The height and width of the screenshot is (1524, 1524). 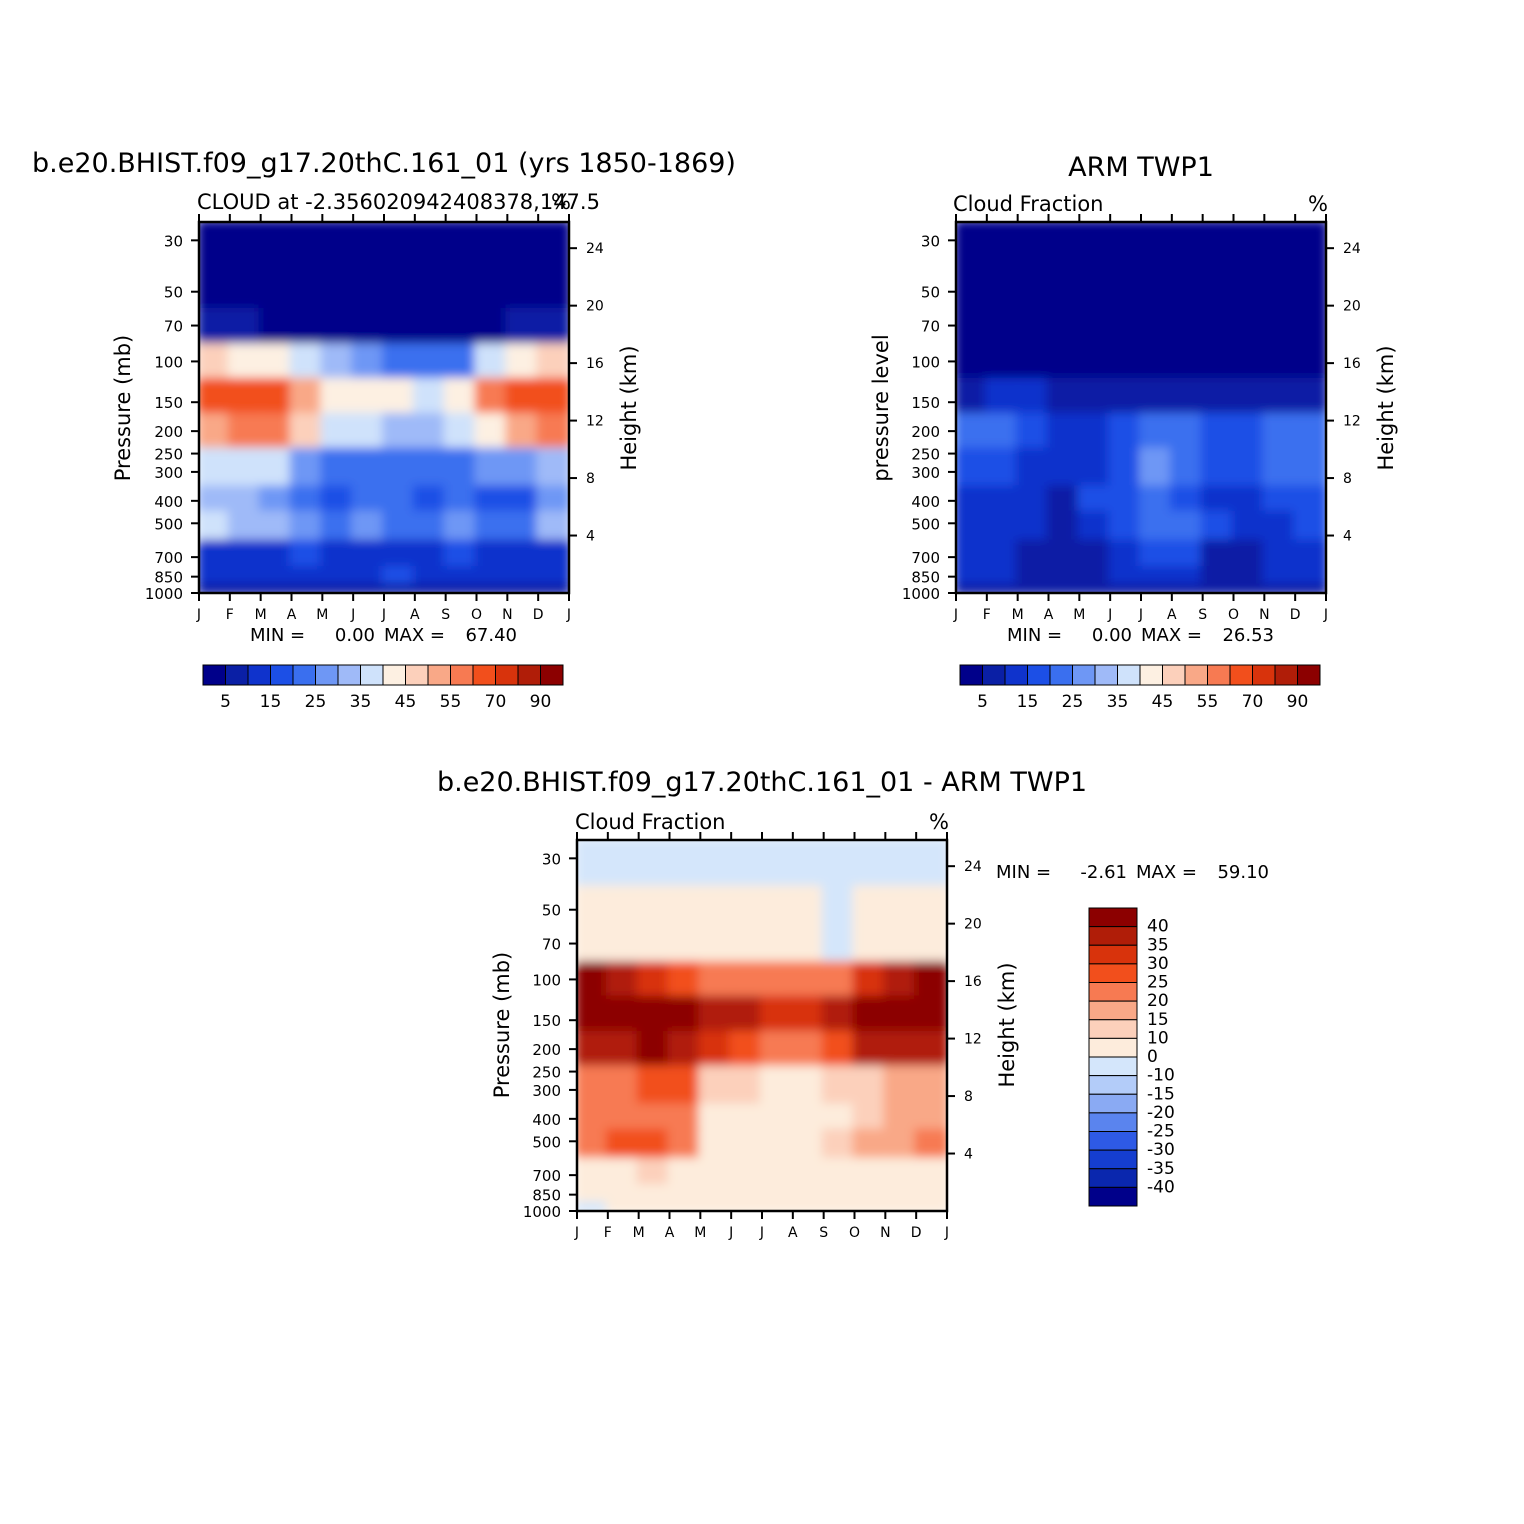 What do you see at coordinates (925, 502) in the screenshot?
I see `y-tick-label: 400` at bounding box center [925, 502].